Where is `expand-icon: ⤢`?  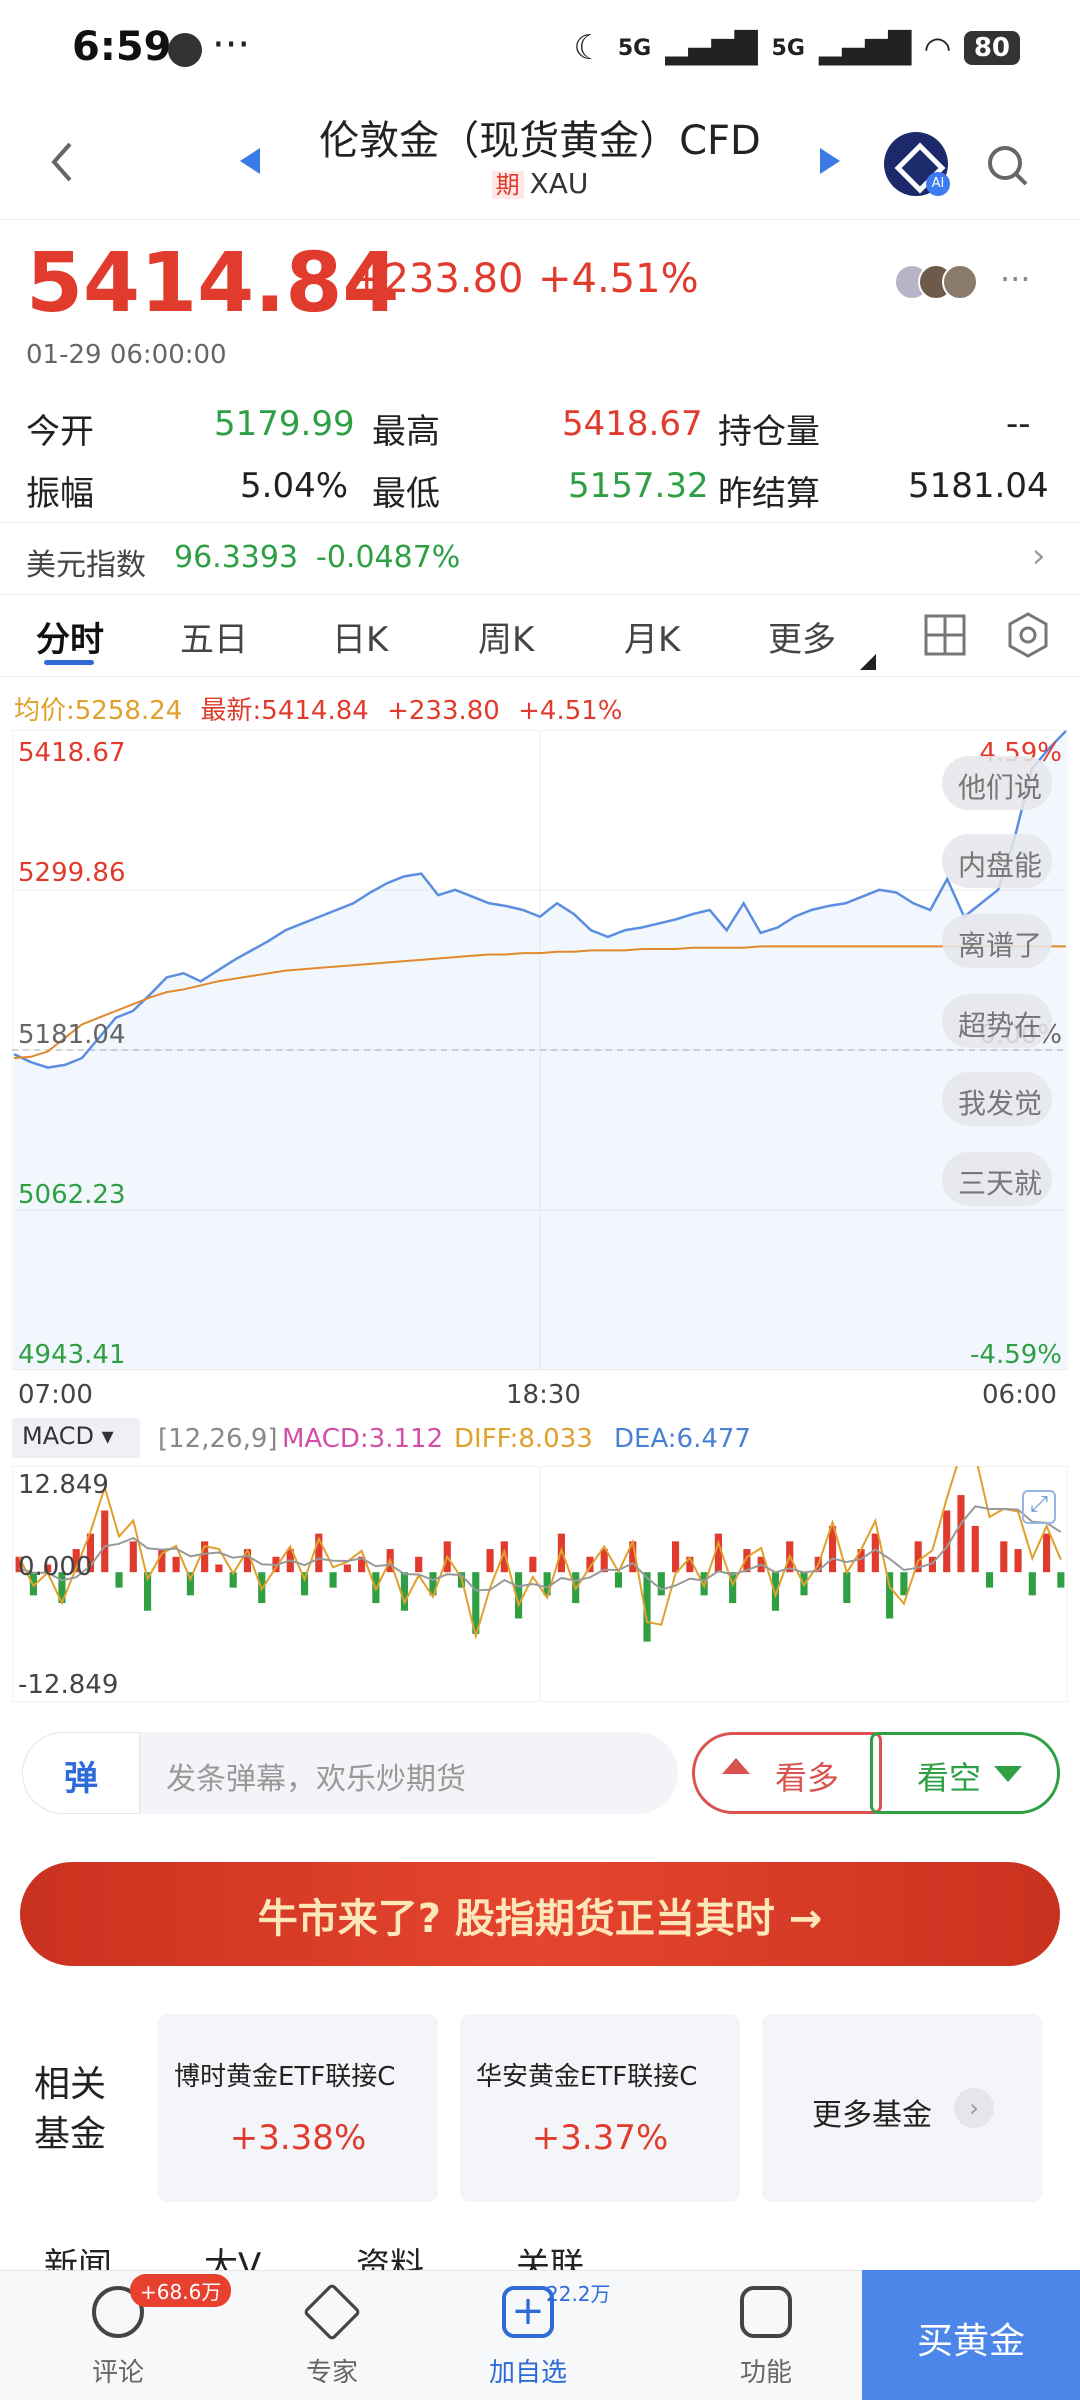 expand-icon: ⤢ is located at coordinates (1039, 1507).